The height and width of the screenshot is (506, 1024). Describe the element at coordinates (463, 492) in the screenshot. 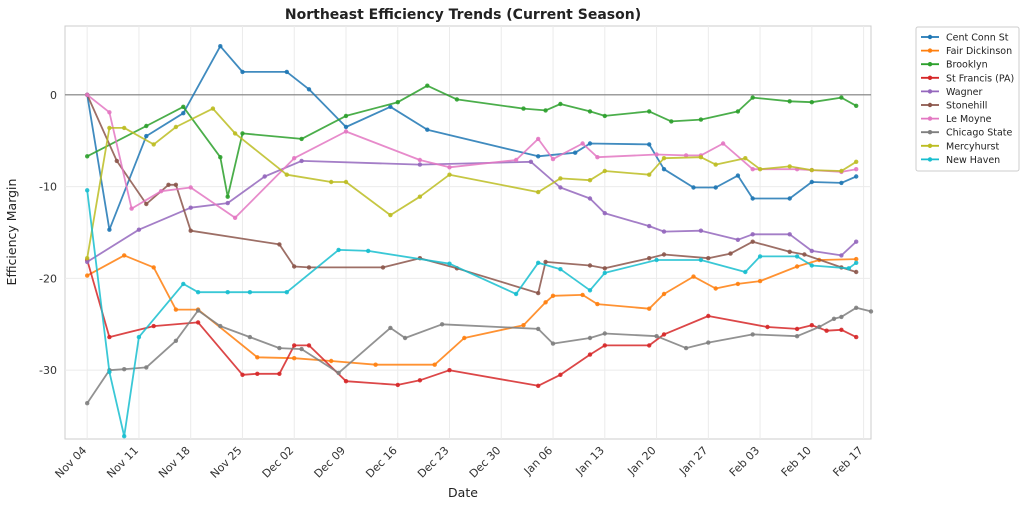

I see `x-axis-title: Date` at that location.